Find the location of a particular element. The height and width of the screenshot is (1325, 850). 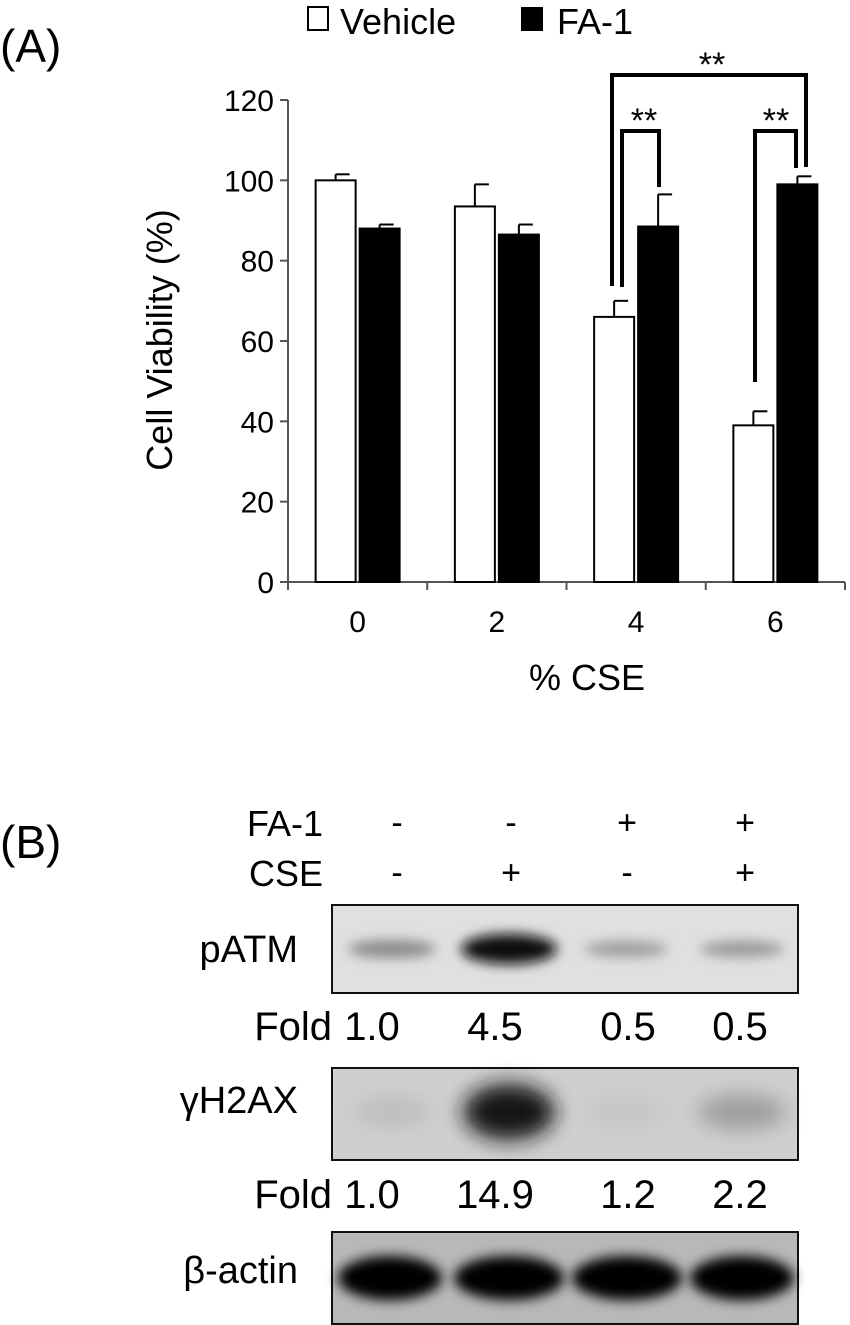

blot-bactin is located at coordinates (565, 1278).